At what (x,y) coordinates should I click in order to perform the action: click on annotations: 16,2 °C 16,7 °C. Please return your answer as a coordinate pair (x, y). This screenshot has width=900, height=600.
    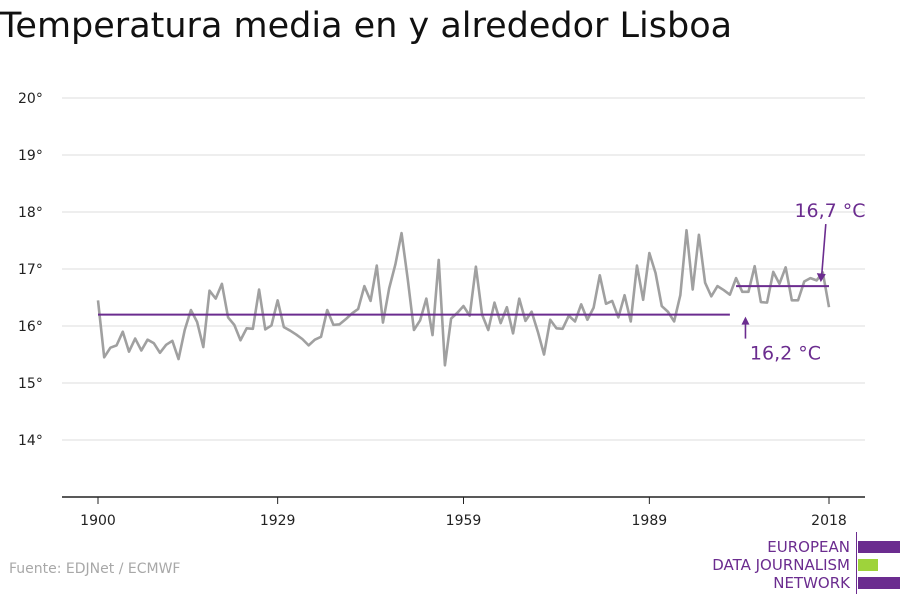
    Looking at the image, I should click on (803, 282).